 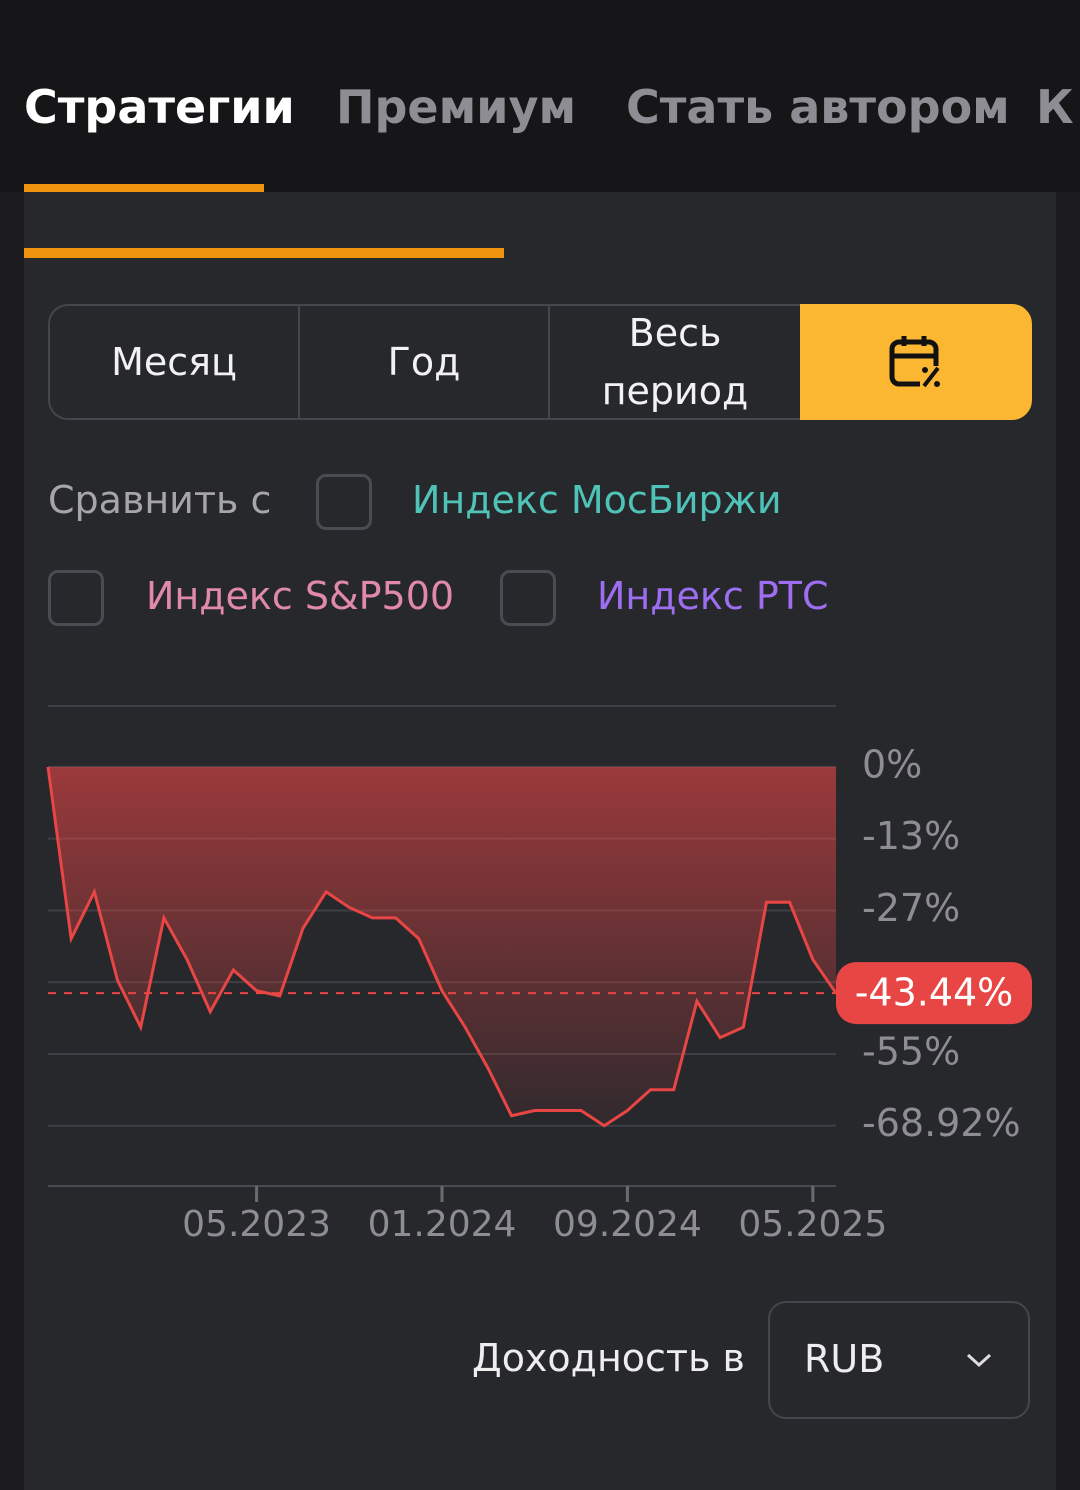 What do you see at coordinates (597, 500) in the screenshot?
I see `index-label: Индекс МосБиржи` at bounding box center [597, 500].